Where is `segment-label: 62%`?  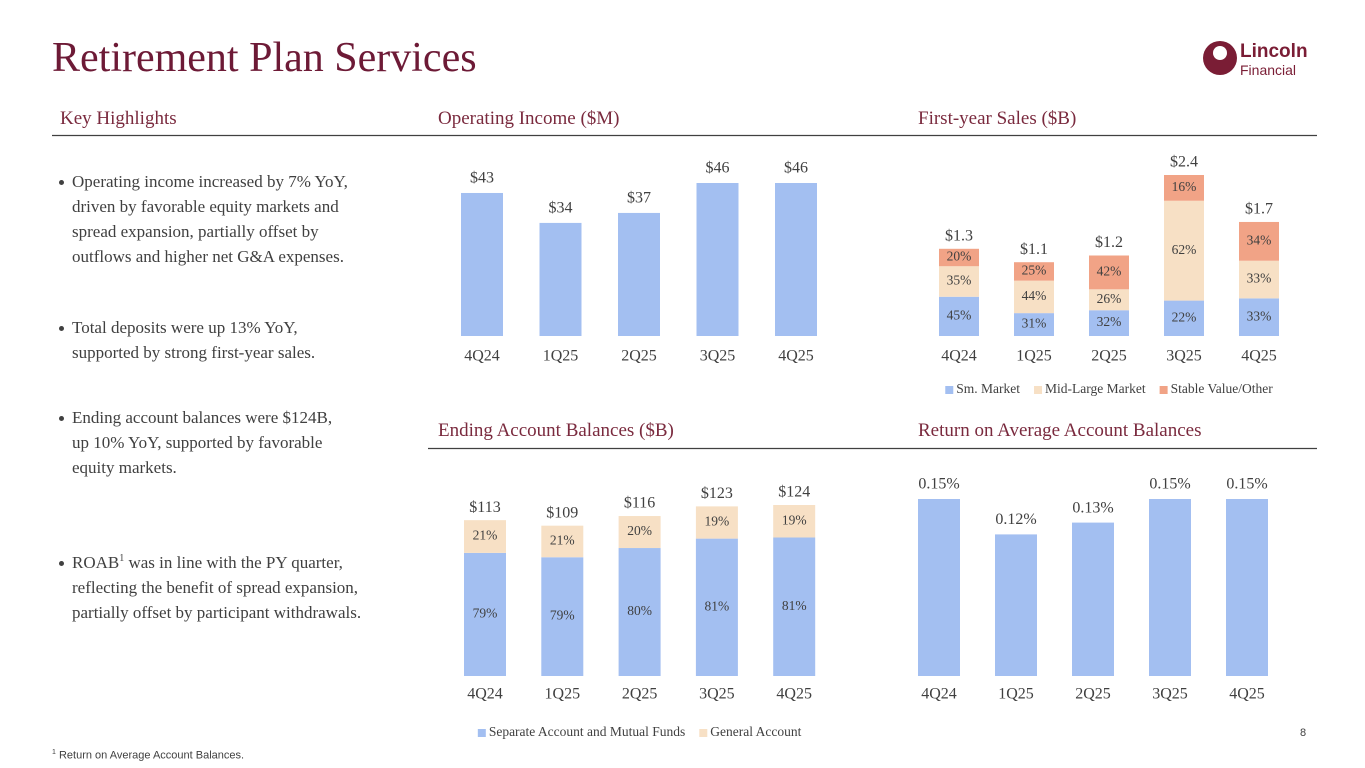 segment-label: 62% is located at coordinates (1184, 249).